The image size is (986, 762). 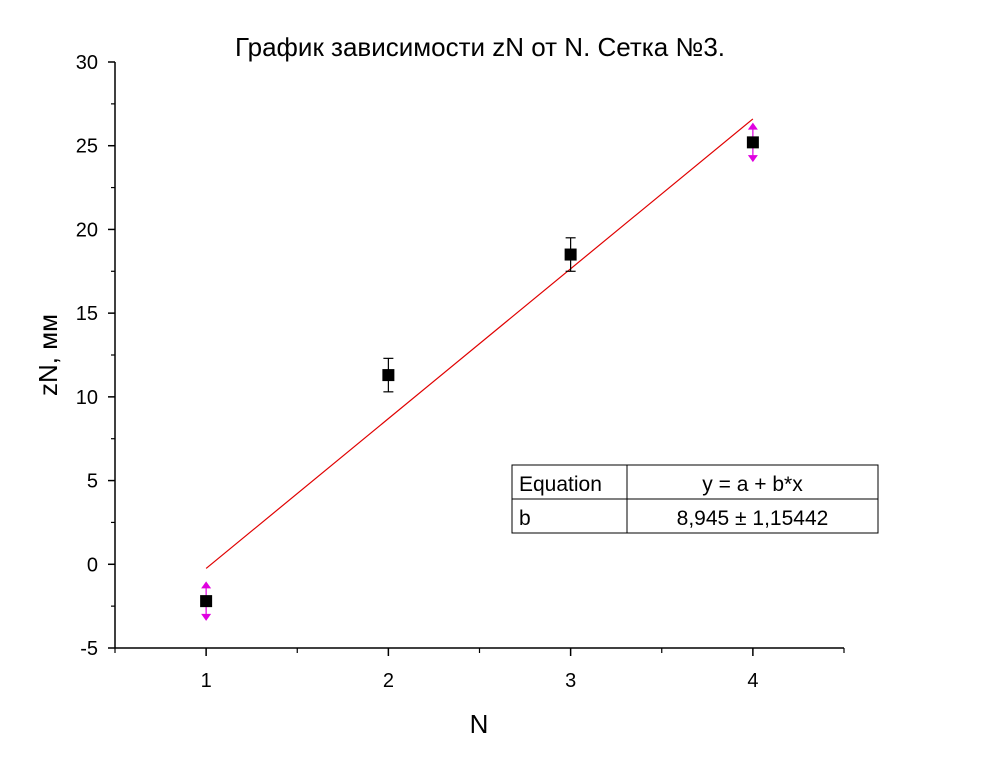 What do you see at coordinates (480, 47) in the screenshot?
I see `chart-title: График зависимости zN от N. Сетка №3.` at bounding box center [480, 47].